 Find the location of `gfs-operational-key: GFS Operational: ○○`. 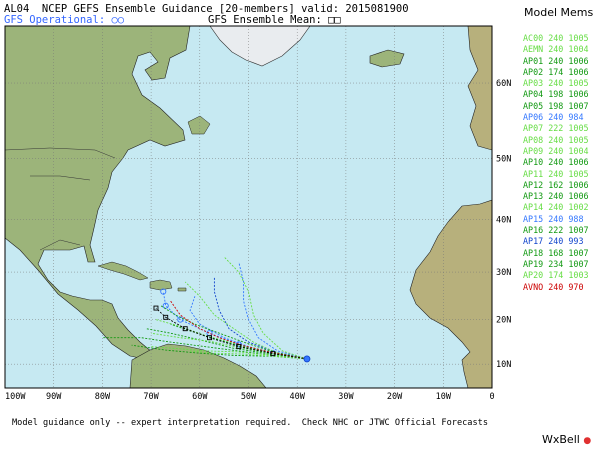

gfs-operational-key: GFS Operational: ○○ is located at coordinates (64, 20).